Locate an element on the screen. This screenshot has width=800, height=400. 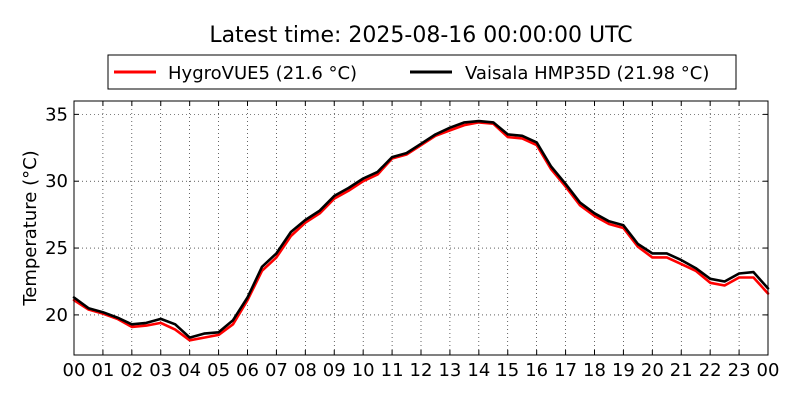
y-tick-label: 35 is located at coordinates (56, 114).